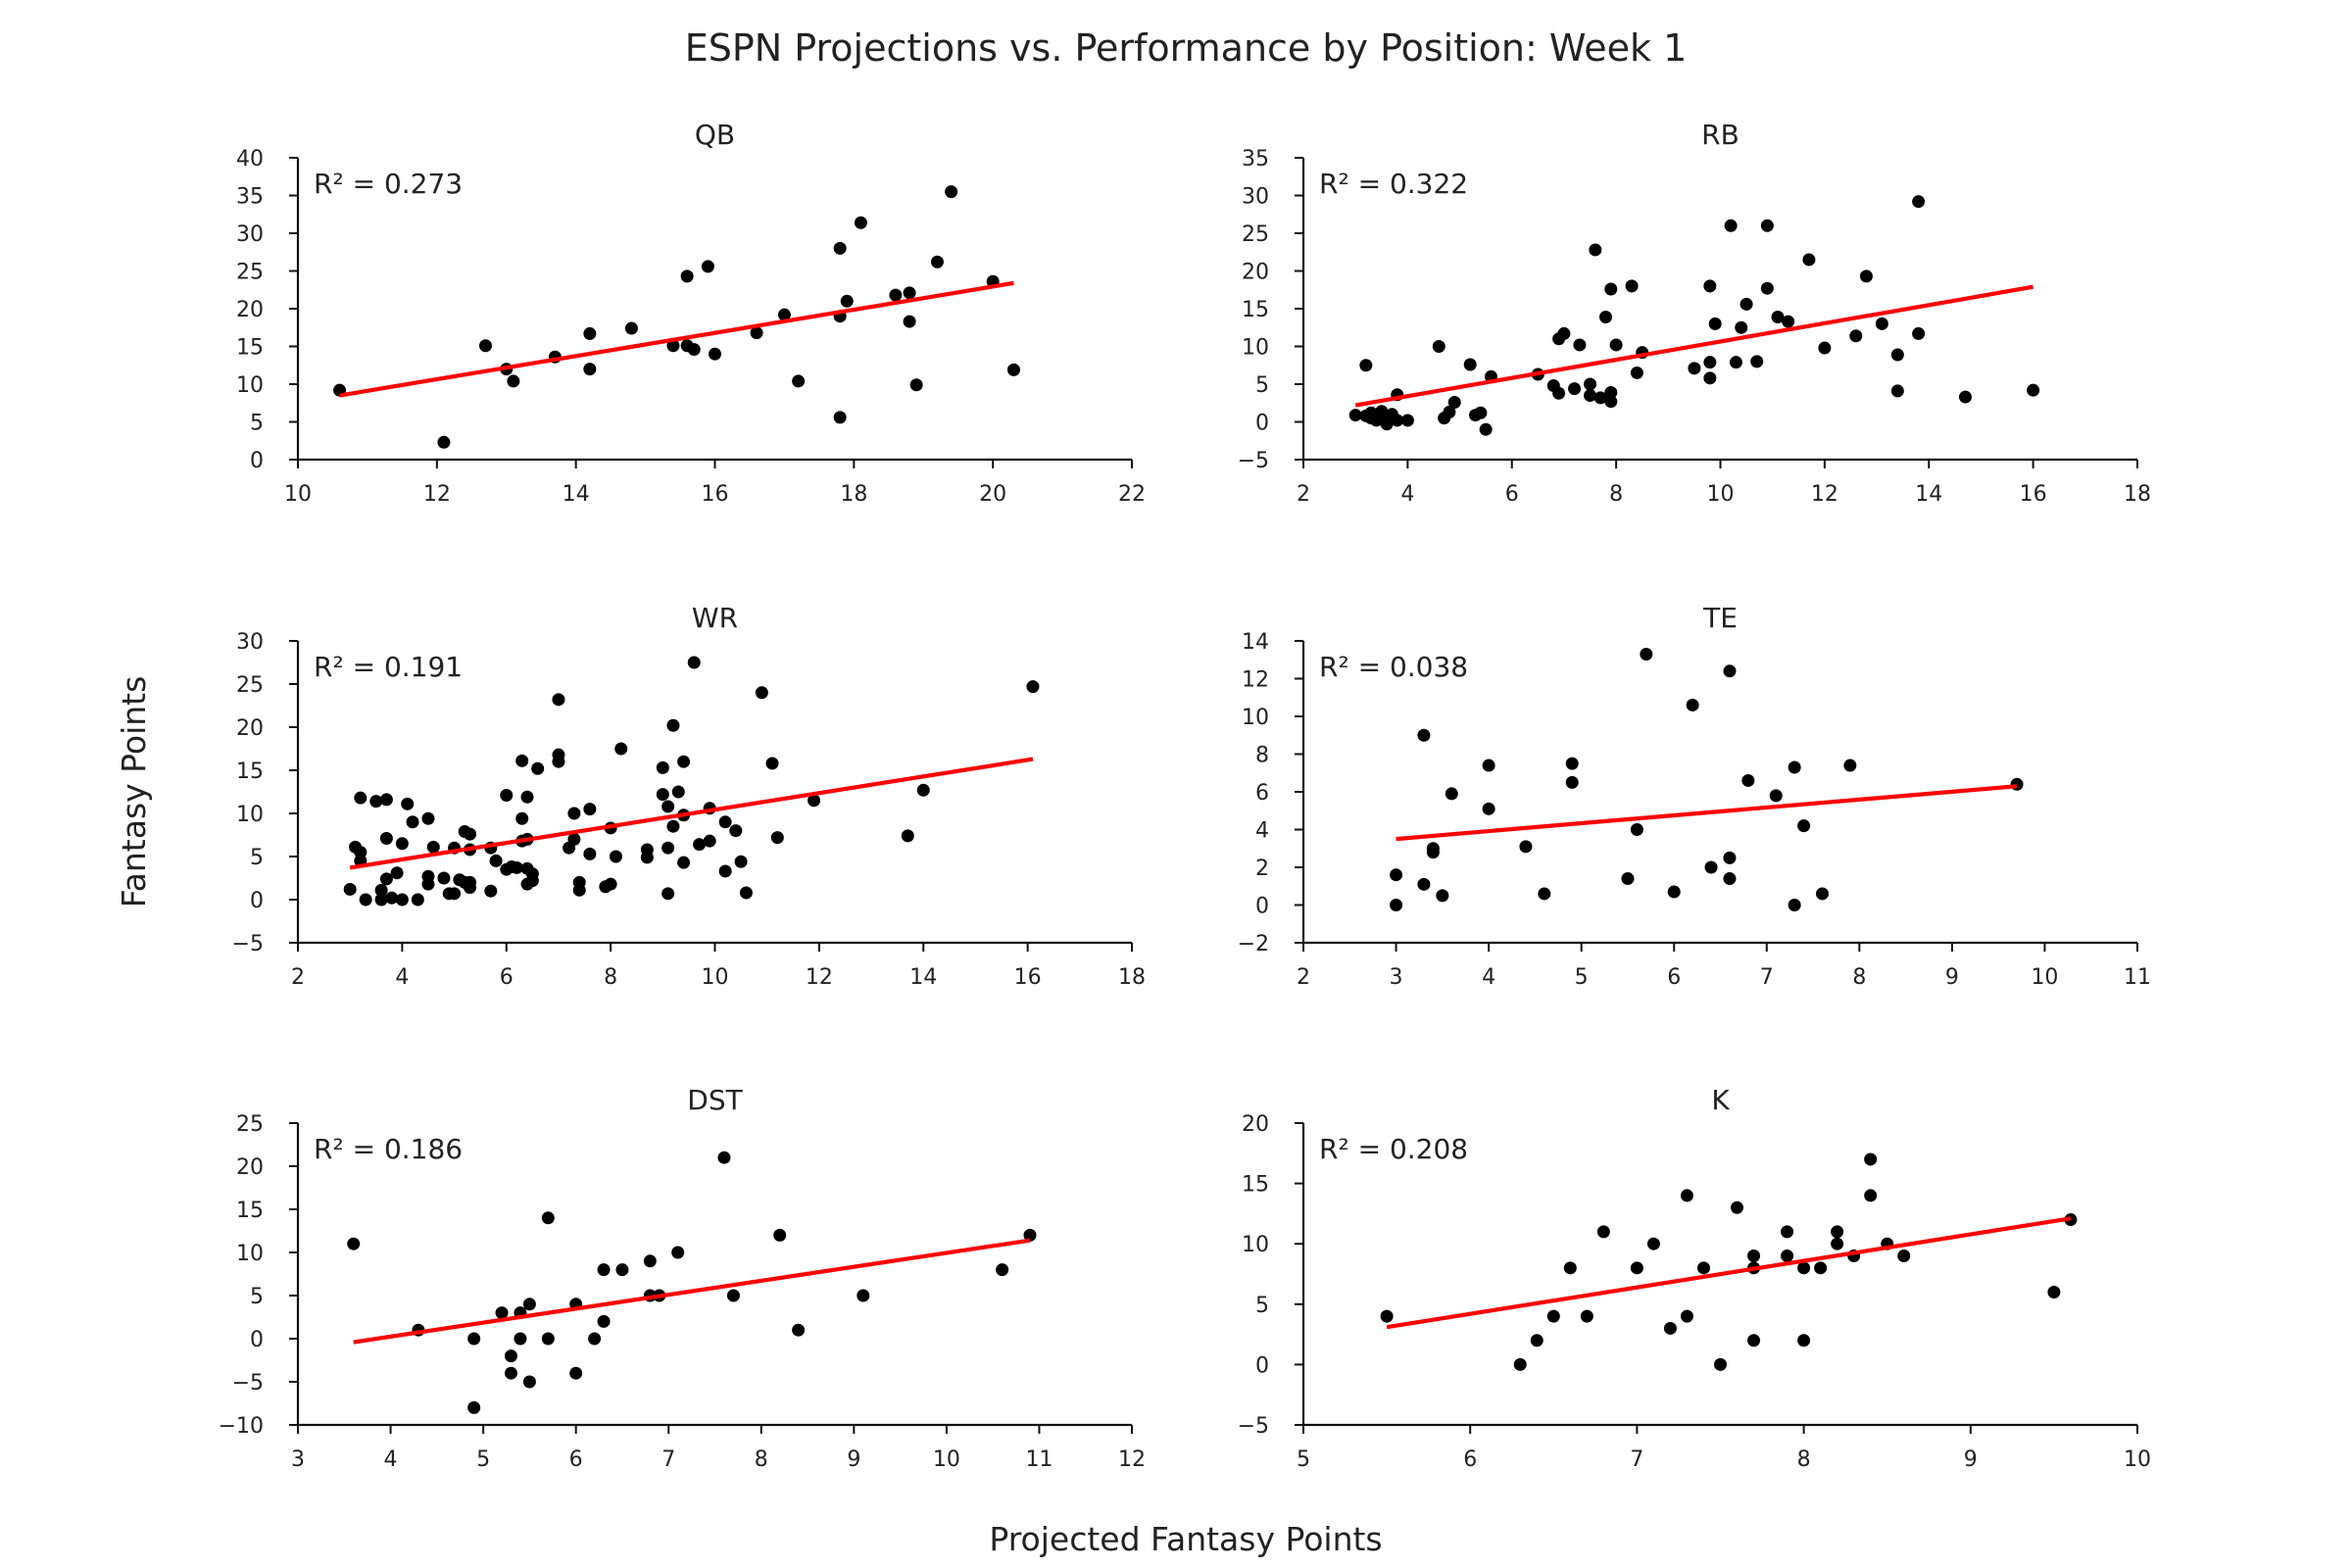 The height and width of the screenshot is (1568, 2352). What do you see at coordinates (388, 1149) in the screenshot?
I see `r-squared-label: R² = 0.186` at bounding box center [388, 1149].